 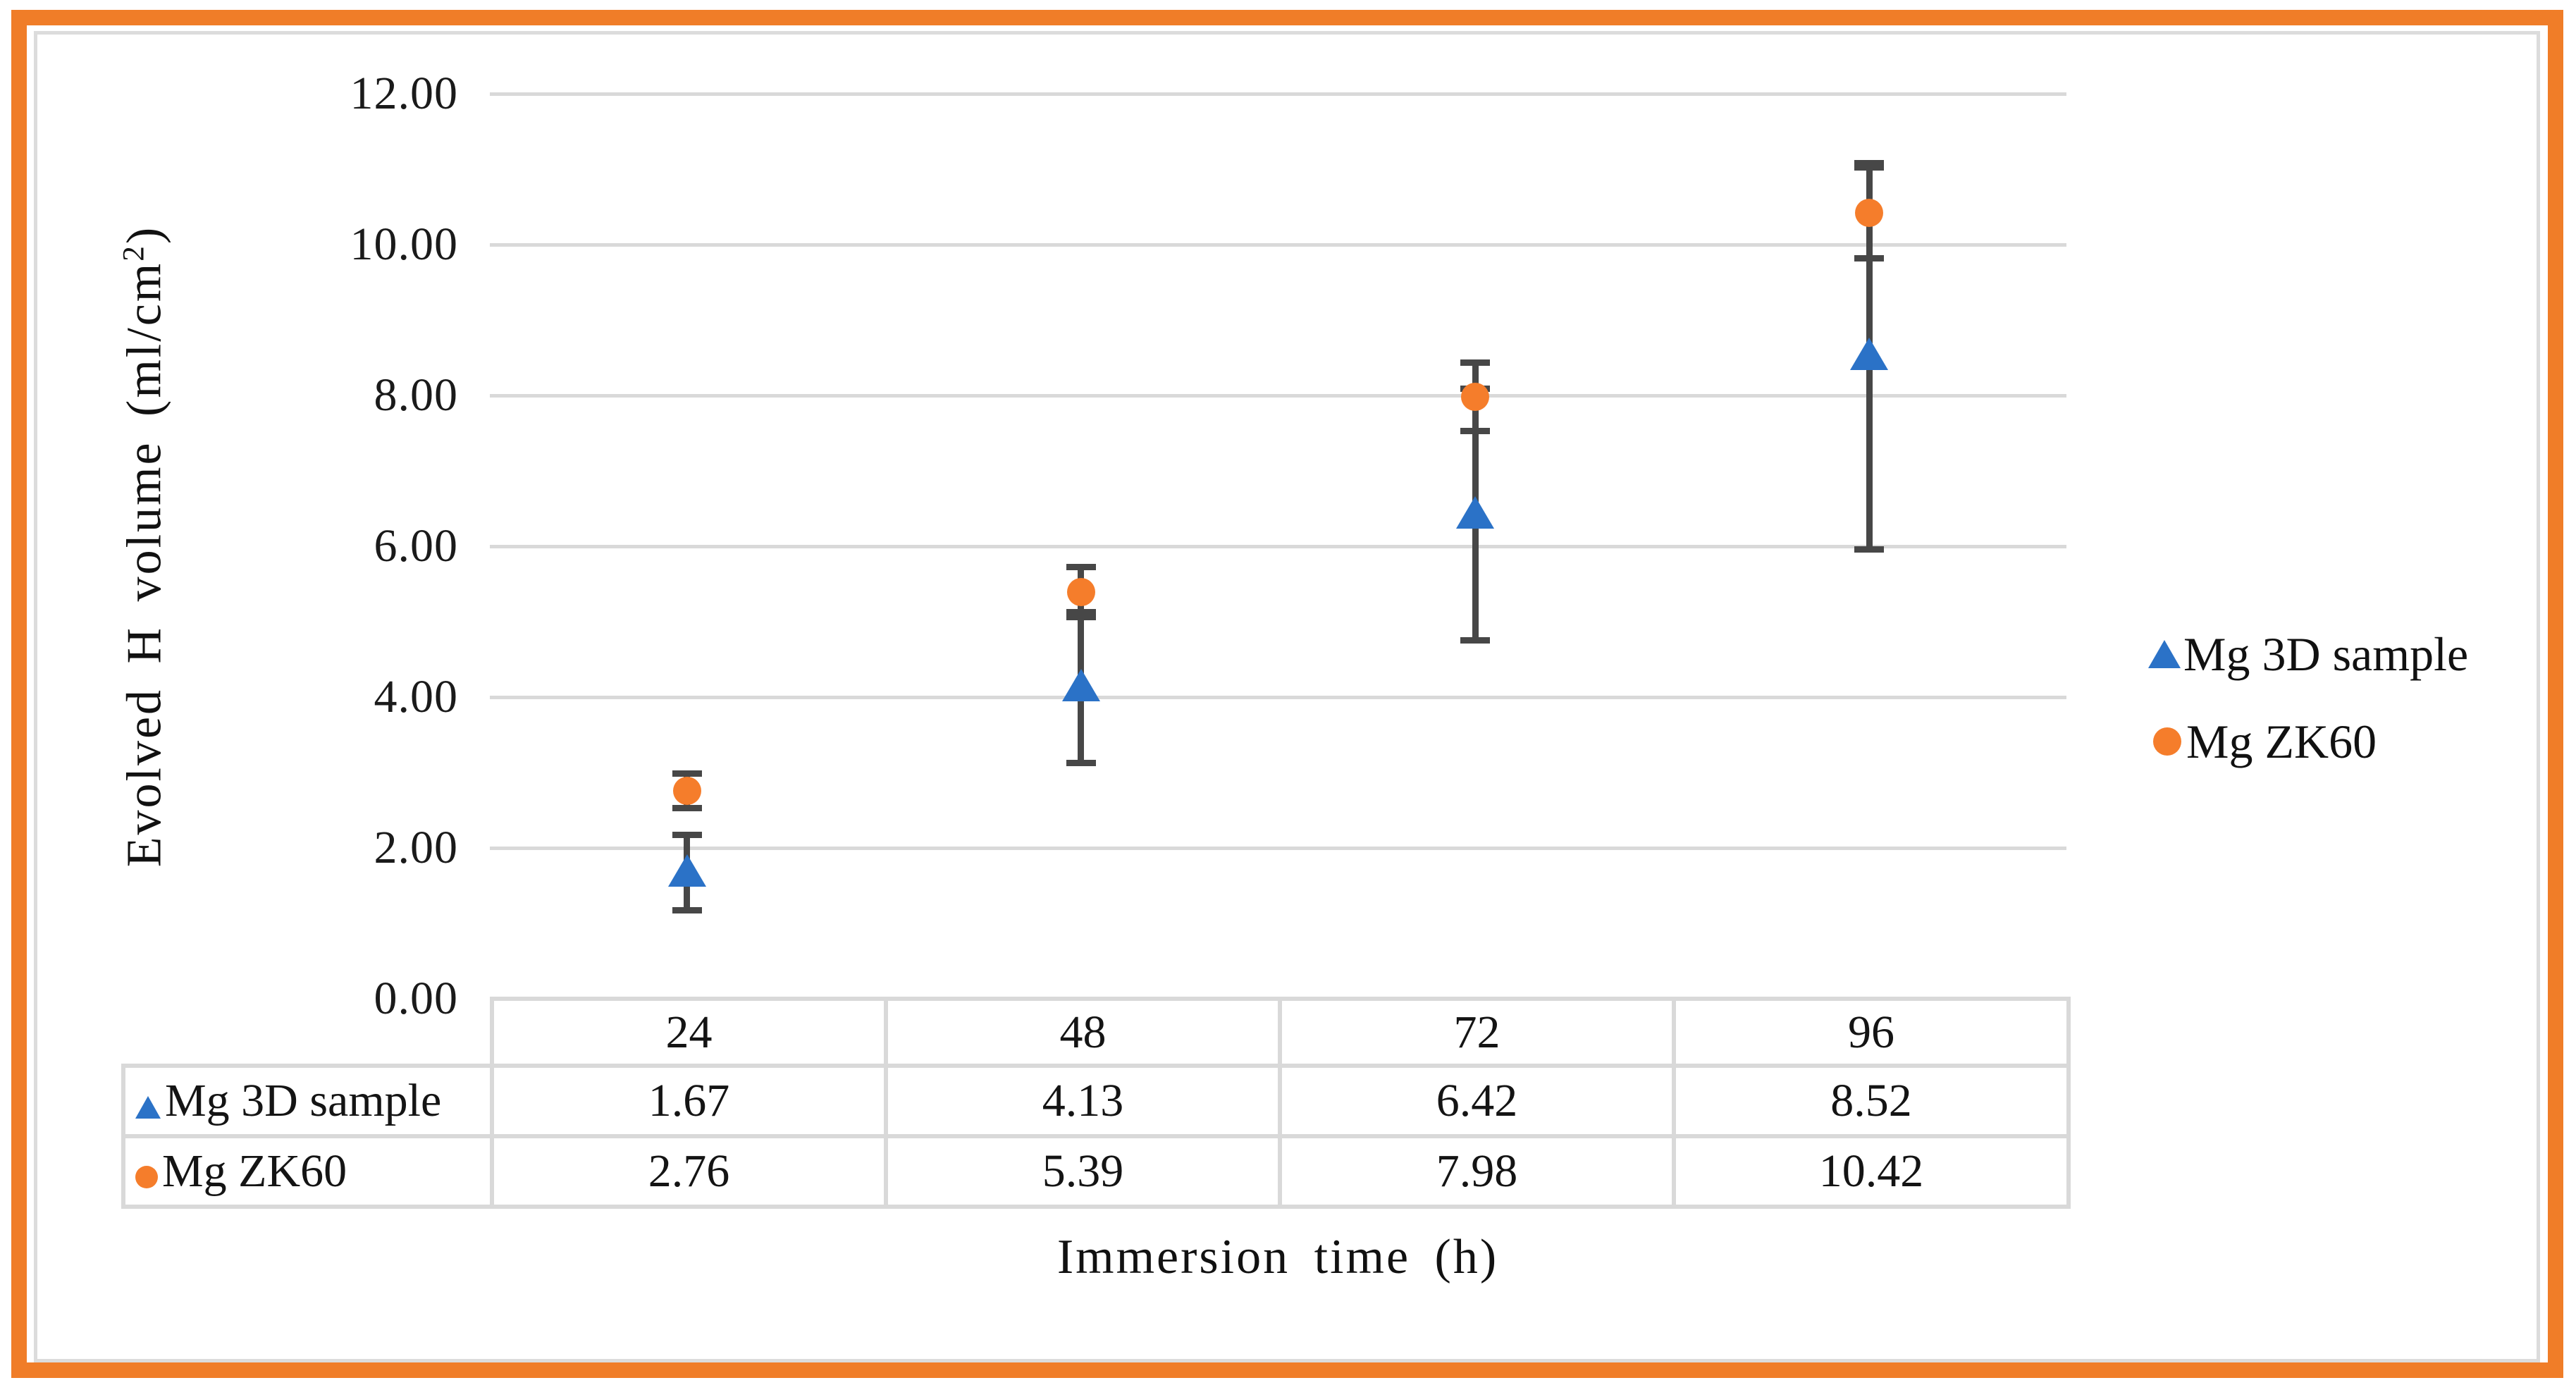 I want to click on value-cell: 7.98, so click(x=1477, y=1171).